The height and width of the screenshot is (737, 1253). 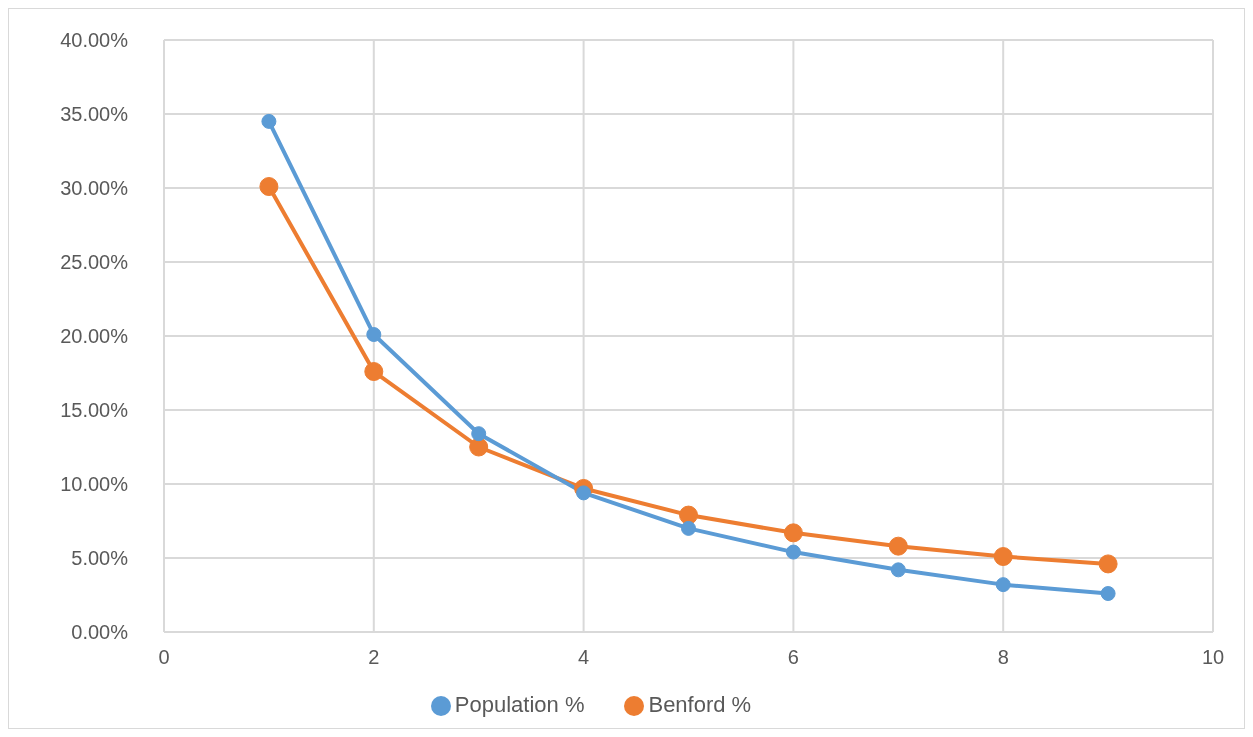 What do you see at coordinates (100, 632) in the screenshot?
I see `y-tick-label: 0.00%` at bounding box center [100, 632].